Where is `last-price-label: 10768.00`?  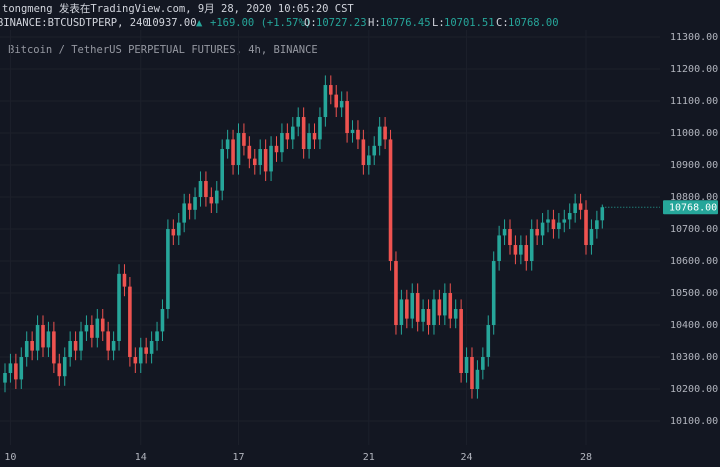 last-price-label: 10768.00 is located at coordinates (693, 207).